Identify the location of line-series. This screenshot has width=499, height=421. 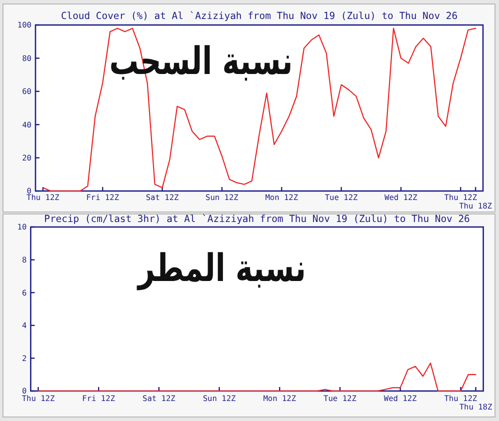
(257, 377).